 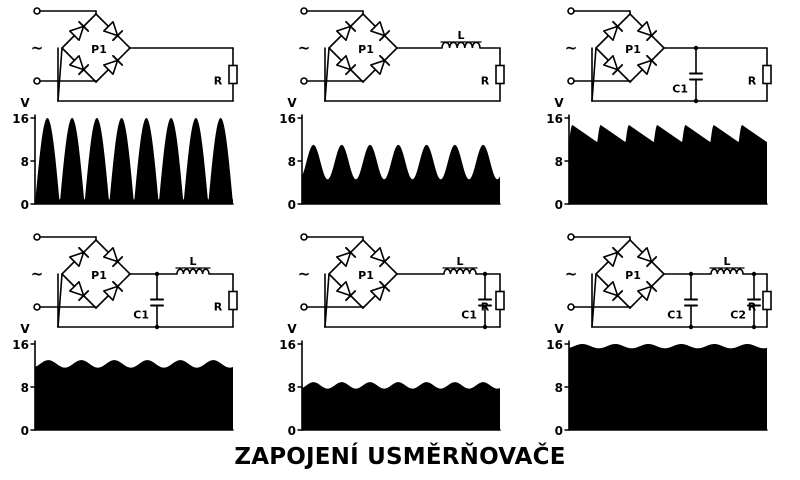 I want to click on circuit-bridge-c: ~ P1 C1 R, so click(x=668, y=55).